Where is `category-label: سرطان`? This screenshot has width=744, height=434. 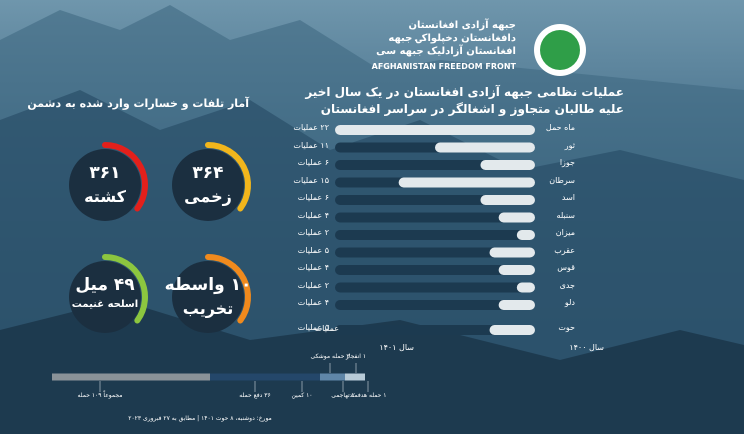 category-label: سرطان is located at coordinates (562, 180).